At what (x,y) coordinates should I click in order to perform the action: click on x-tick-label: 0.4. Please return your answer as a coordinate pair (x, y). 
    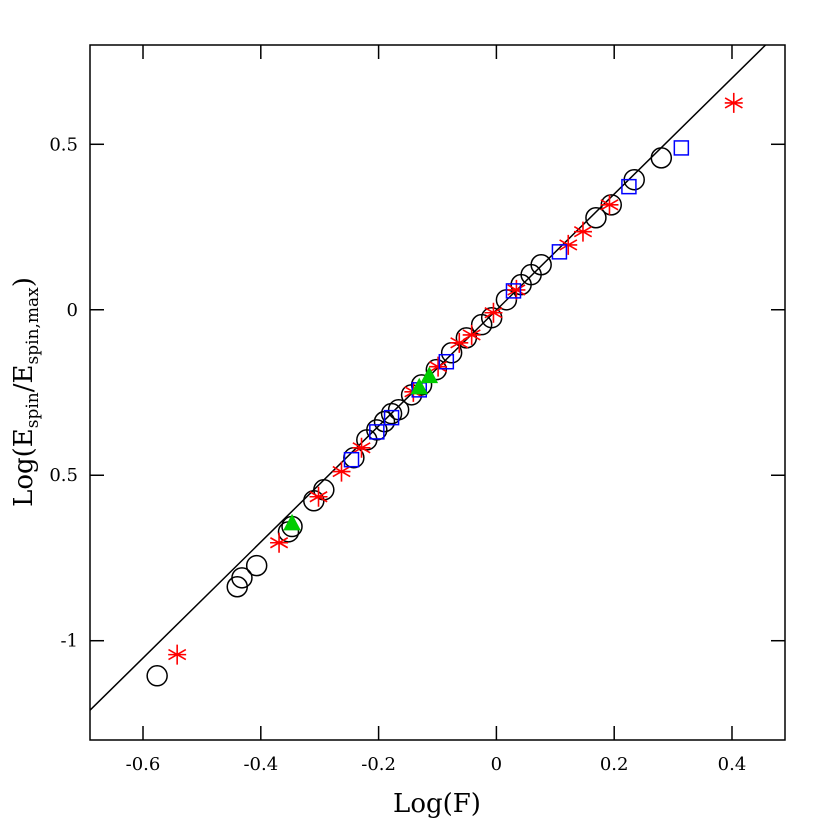
    Looking at the image, I should click on (732, 764).